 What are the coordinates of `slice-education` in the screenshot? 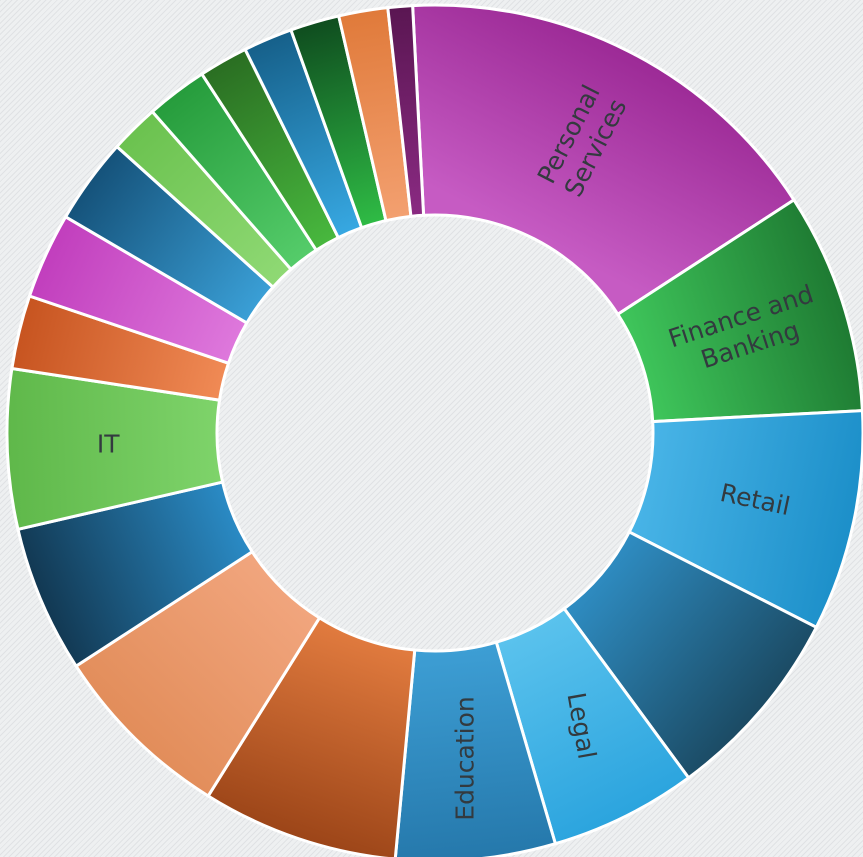 It's located at (475, 748).